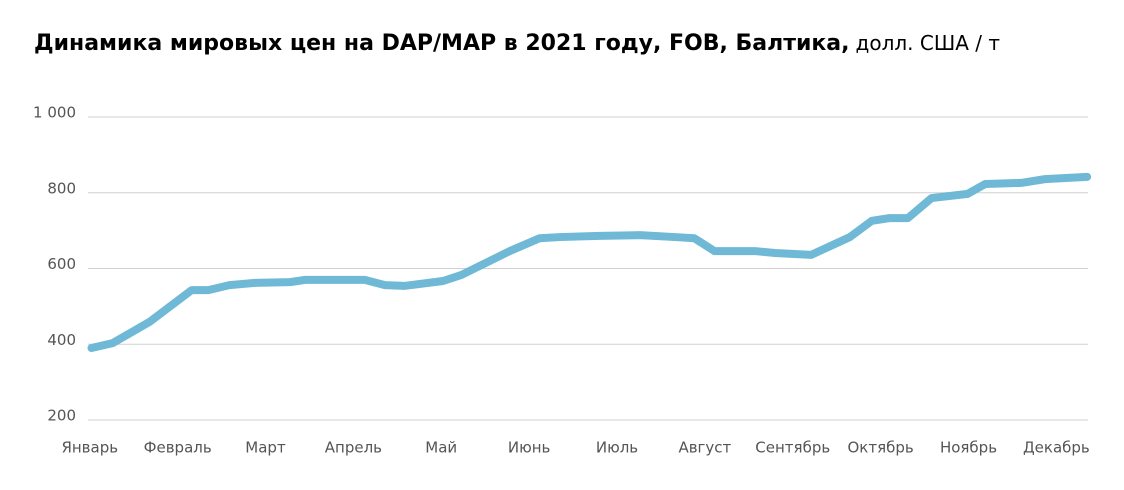 The height and width of the screenshot is (490, 1124). What do you see at coordinates (178, 448) in the screenshot?
I see `x-tick-label: Февраль` at bounding box center [178, 448].